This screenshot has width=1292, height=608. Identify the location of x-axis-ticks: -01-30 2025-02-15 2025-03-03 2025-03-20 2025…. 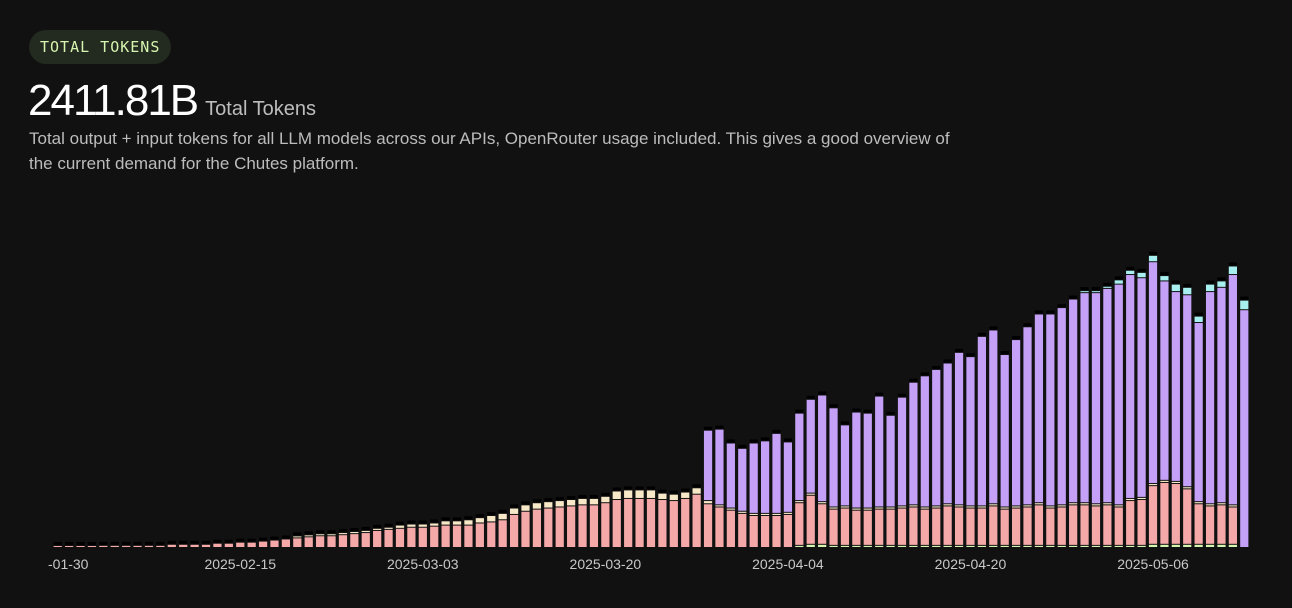
(618, 564).